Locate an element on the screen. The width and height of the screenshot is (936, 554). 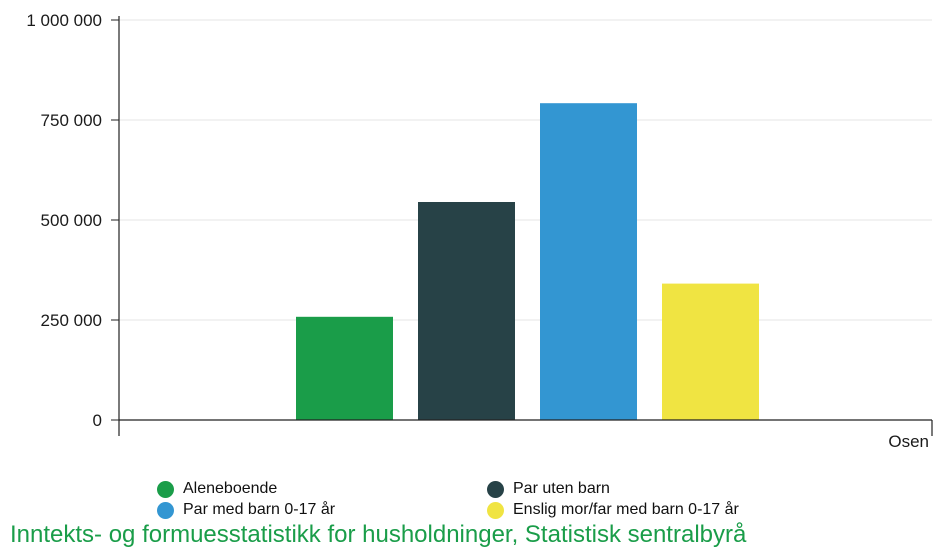
y-tick-label: 500 000 is located at coordinates (71, 220).